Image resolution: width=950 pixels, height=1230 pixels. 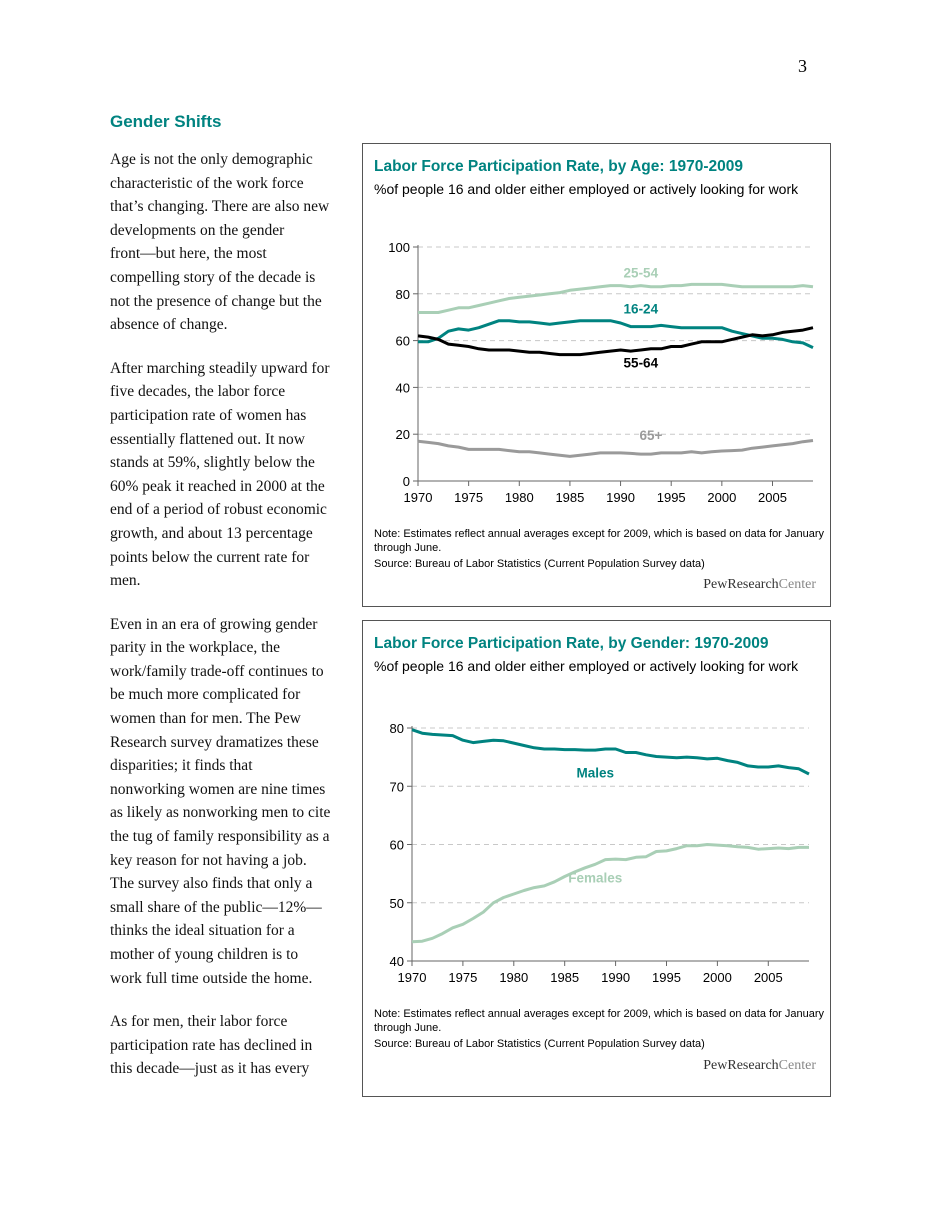 I want to click on section-heading: Gender Shifts, so click(x=166, y=121).